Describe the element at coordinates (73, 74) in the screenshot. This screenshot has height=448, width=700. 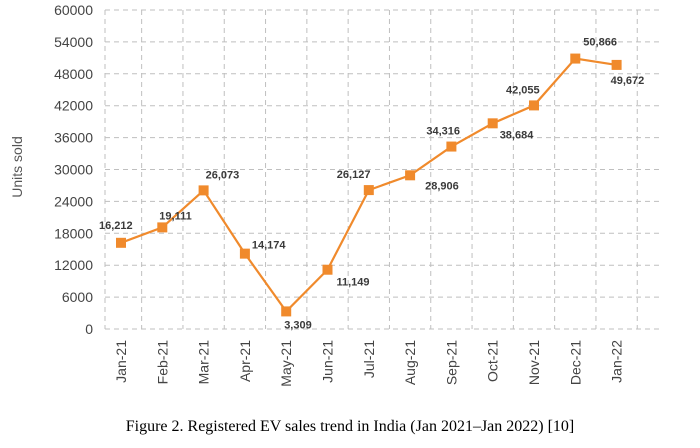
I see `y-tick-label: 48000` at that location.